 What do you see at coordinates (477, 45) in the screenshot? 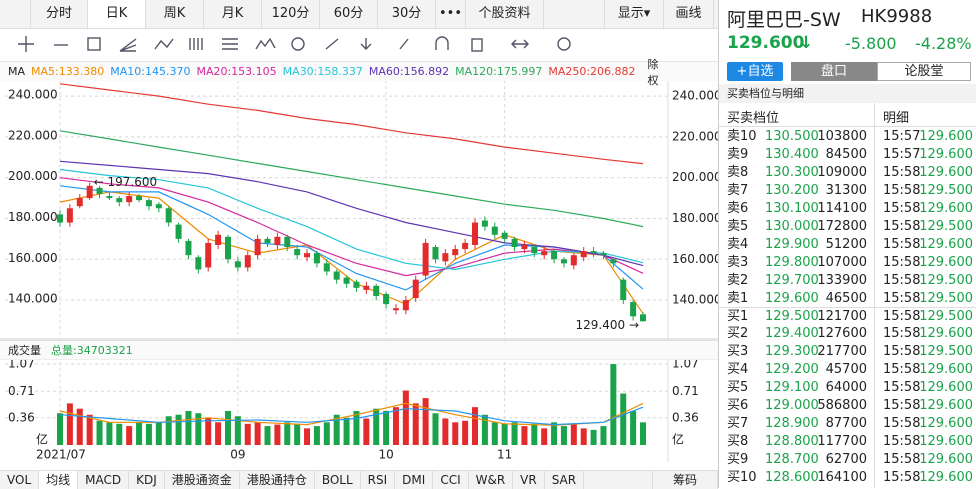
I see `trash-icon` at bounding box center [477, 45].